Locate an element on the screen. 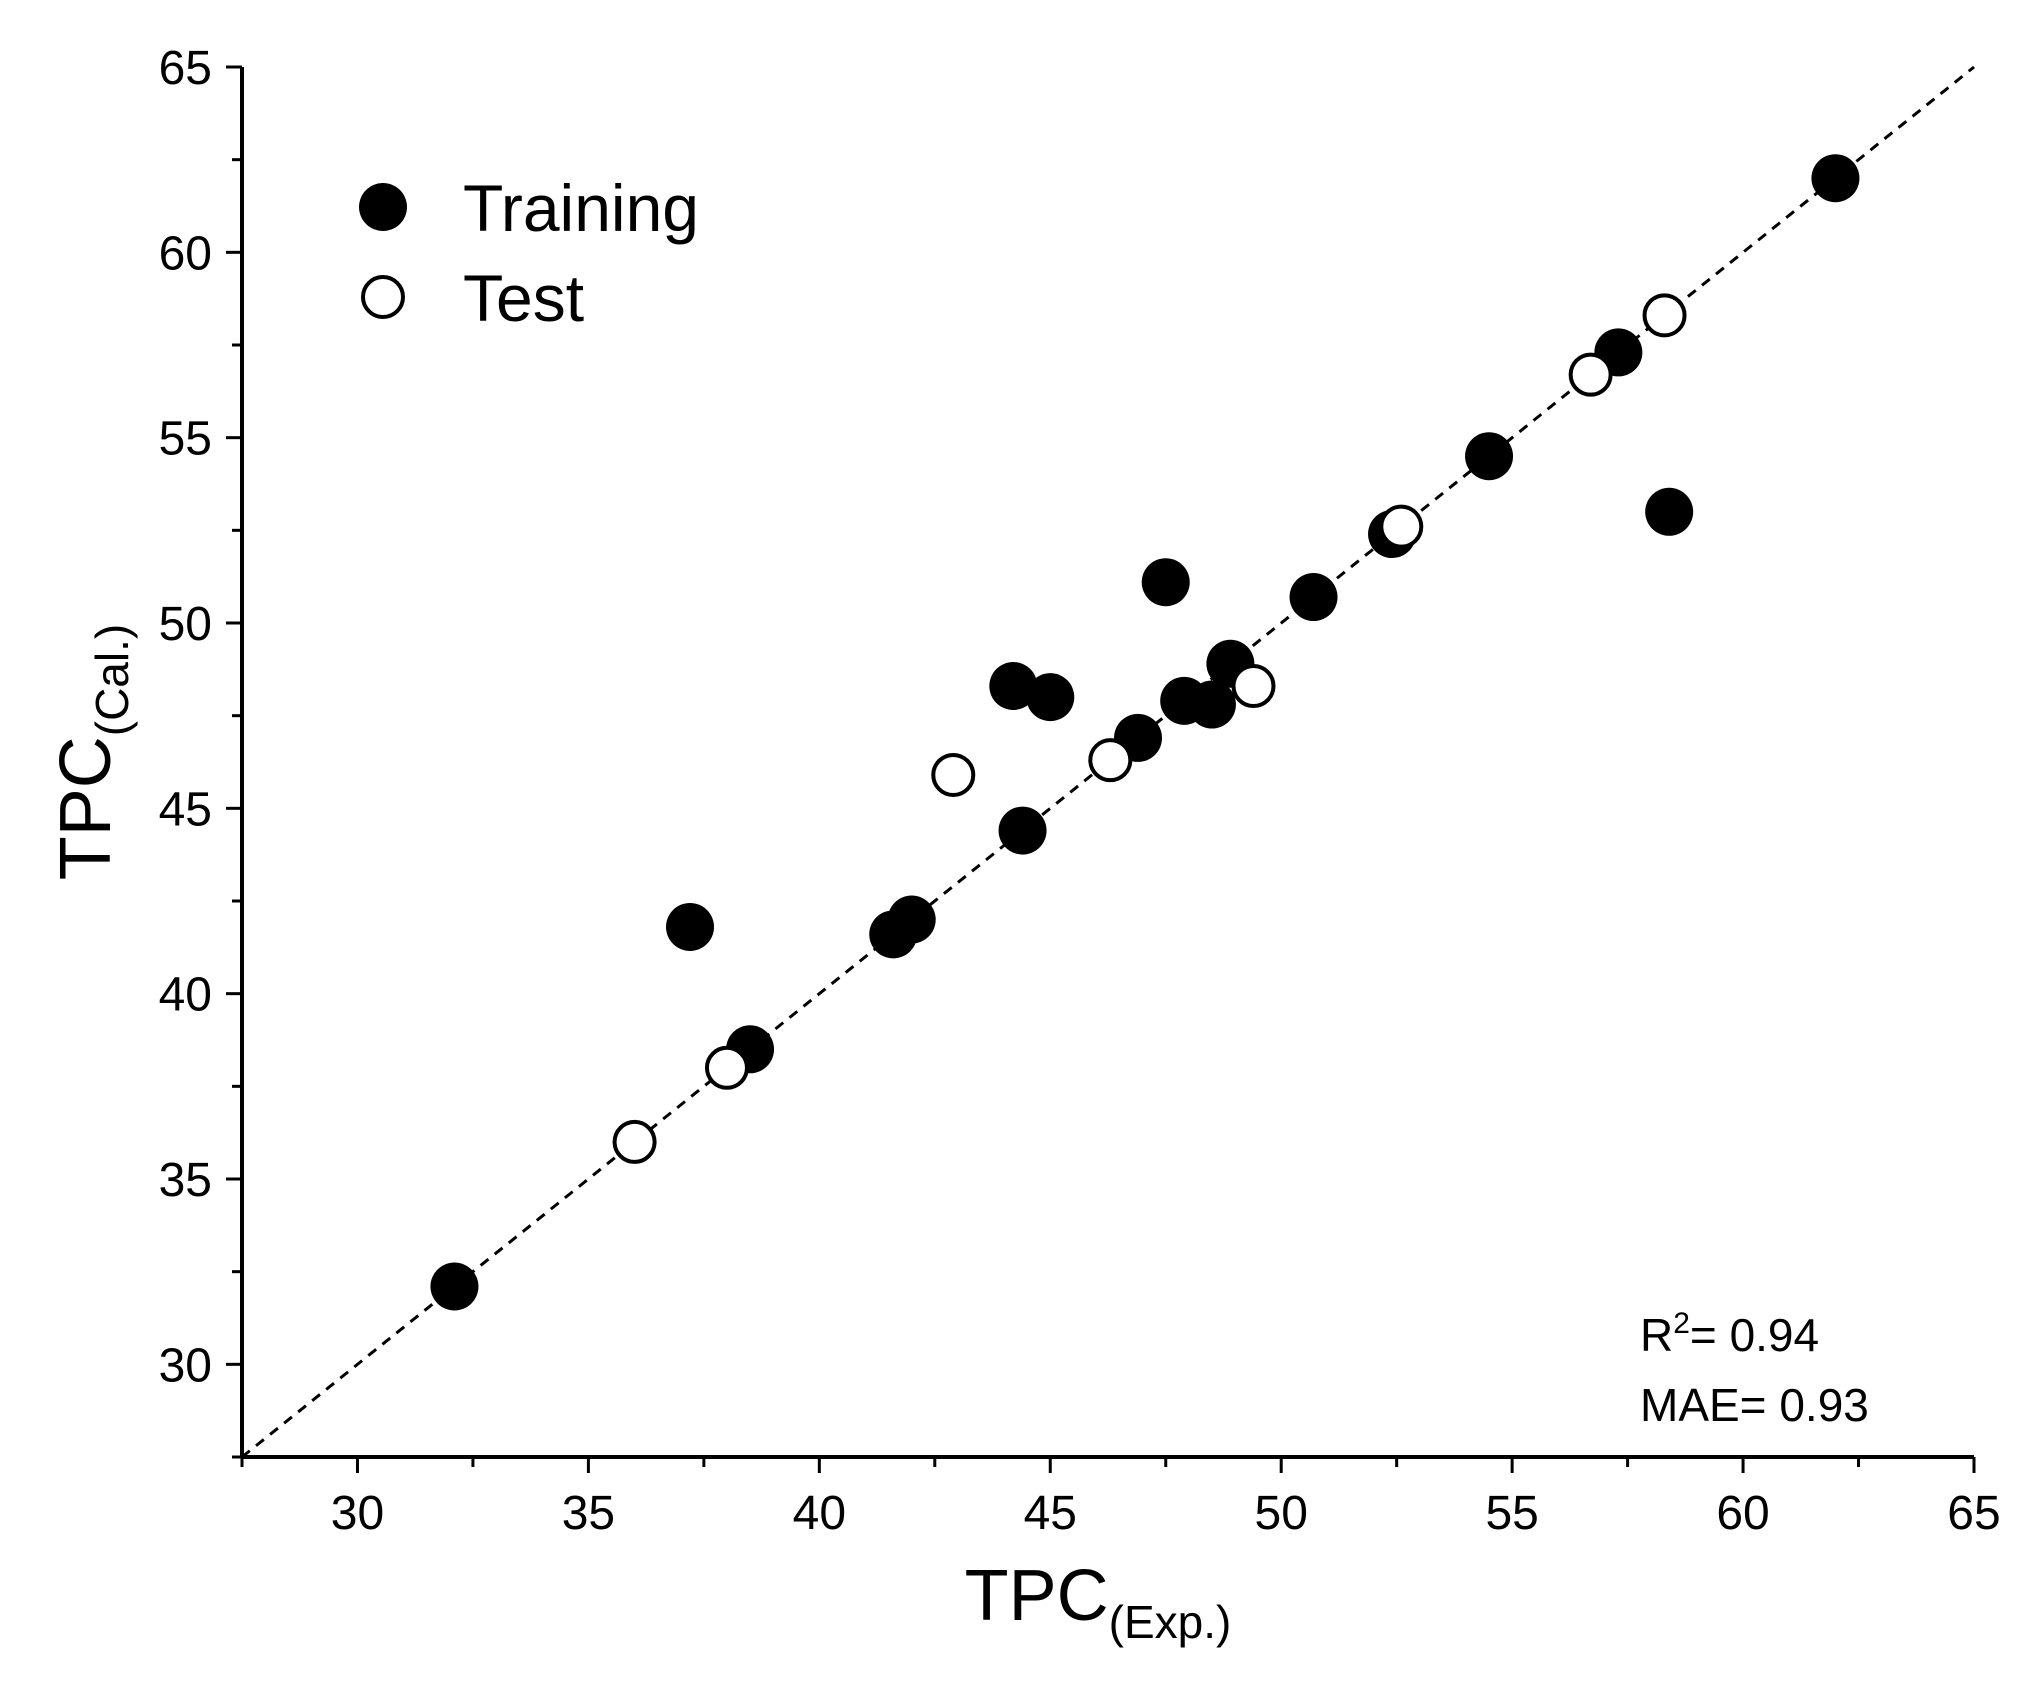 The image size is (2022, 1701). x-tick-label: 30 is located at coordinates (357, 1513).